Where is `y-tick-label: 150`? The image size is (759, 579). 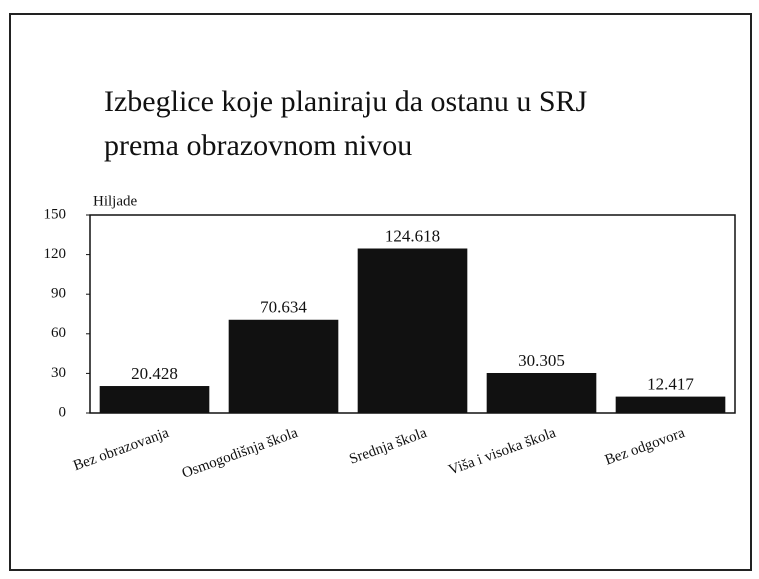 y-tick-label: 150 is located at coordinates (55, 214).